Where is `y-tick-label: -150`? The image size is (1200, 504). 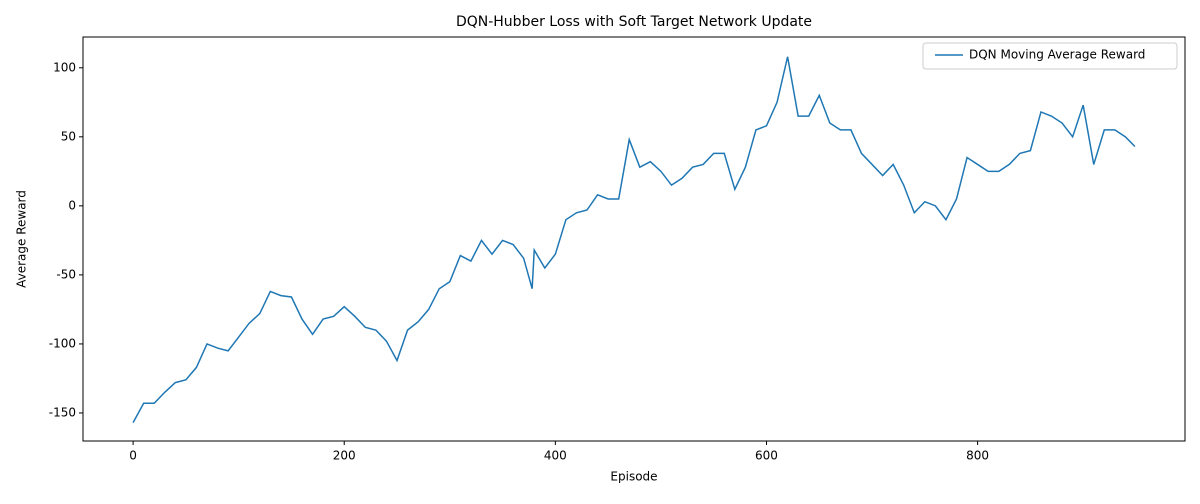
y-tick-label: -150 is located at coordinates (62, 412).